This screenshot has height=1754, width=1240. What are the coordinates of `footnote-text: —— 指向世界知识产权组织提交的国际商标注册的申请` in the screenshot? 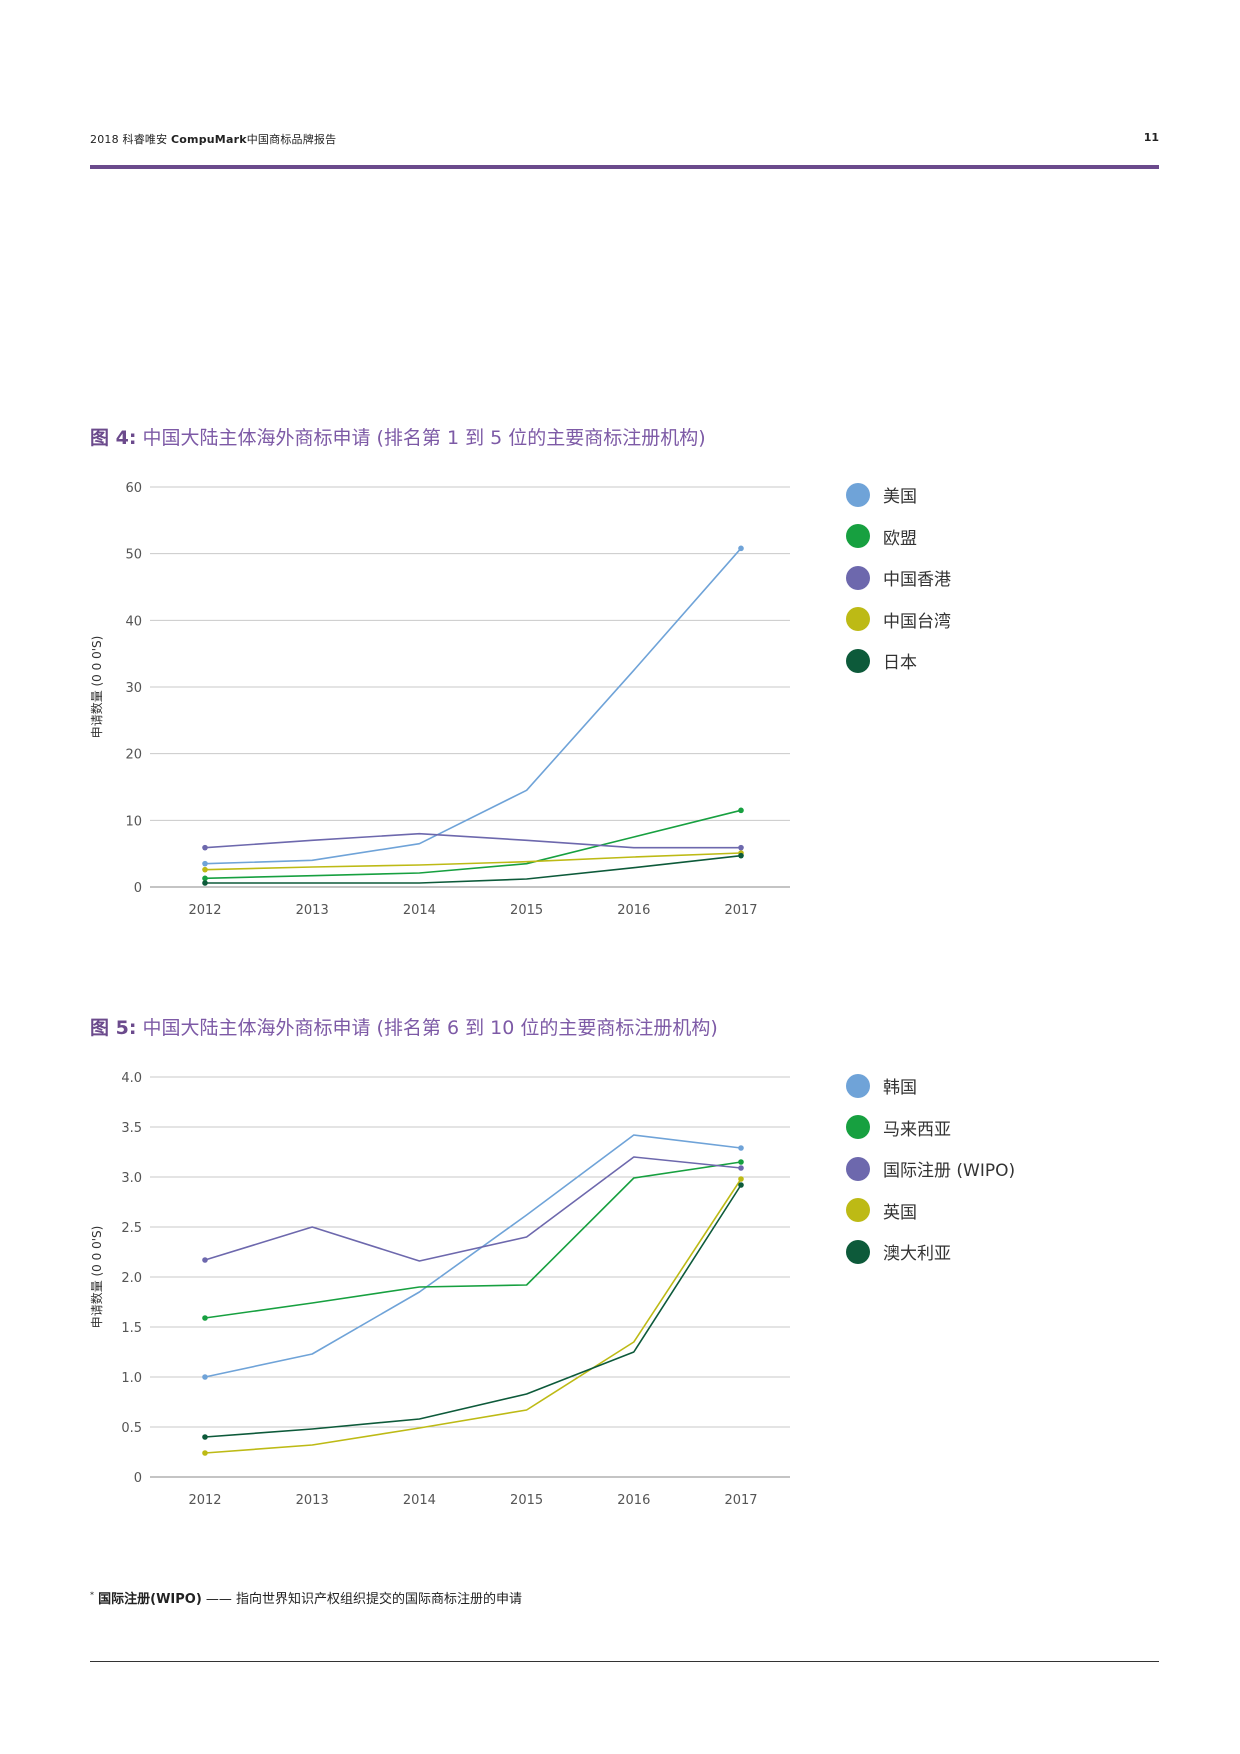 It's located at (364, 1599).